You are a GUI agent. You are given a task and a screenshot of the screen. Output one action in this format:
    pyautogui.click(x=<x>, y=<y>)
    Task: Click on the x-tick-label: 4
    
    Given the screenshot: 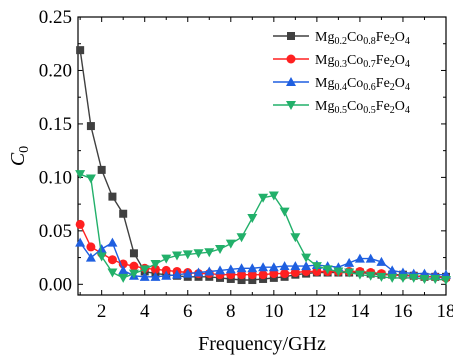 What is the action you would take?
    pyautogui.click(x=145, y=311)
    